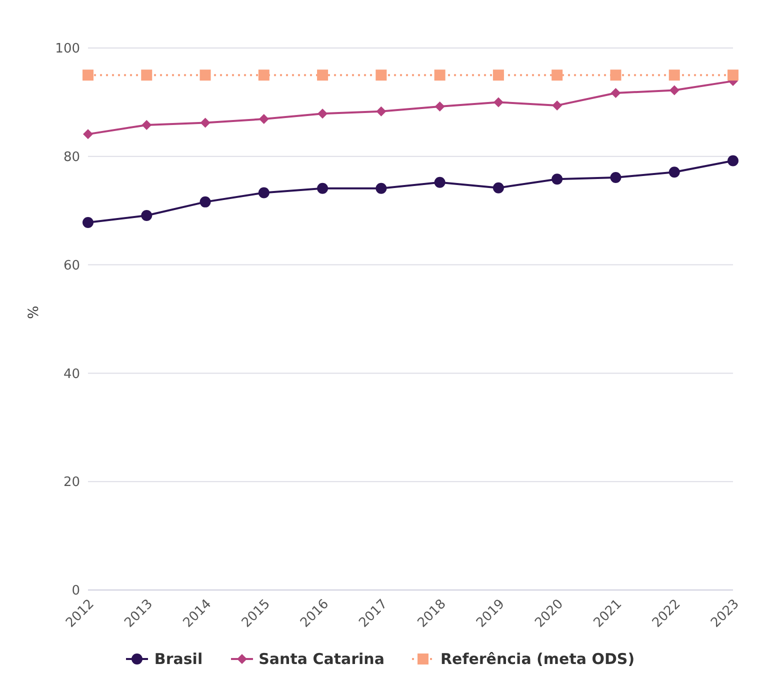 This screenshot has height=682, width=761. Describe the element at coordinates (537, 659) in the screenshot. I see `legend-label: Referência (meta ODS)` at that location.